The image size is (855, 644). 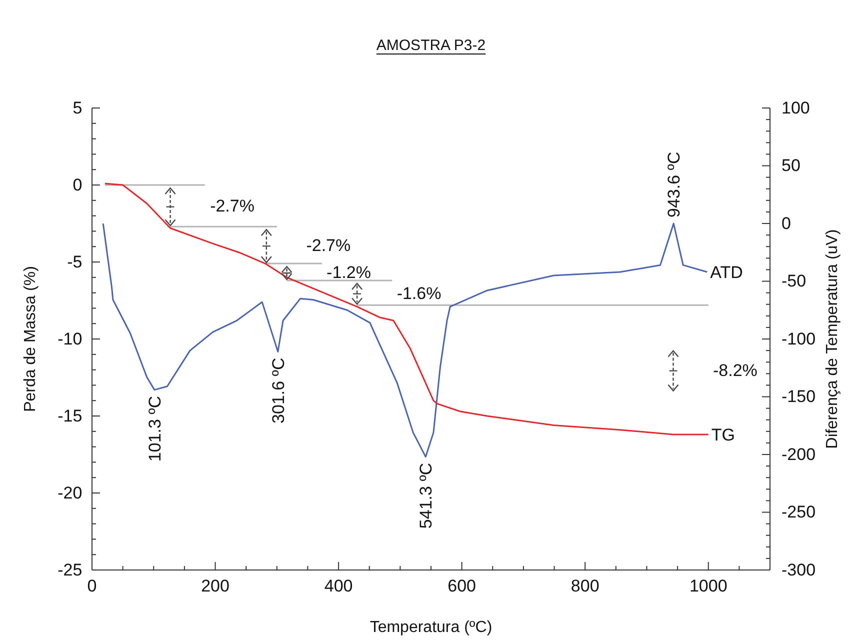 What do you see at coordinates (723, 434) in the screenshot?
I see `series-label: TG` at bounding box center [723, 434].